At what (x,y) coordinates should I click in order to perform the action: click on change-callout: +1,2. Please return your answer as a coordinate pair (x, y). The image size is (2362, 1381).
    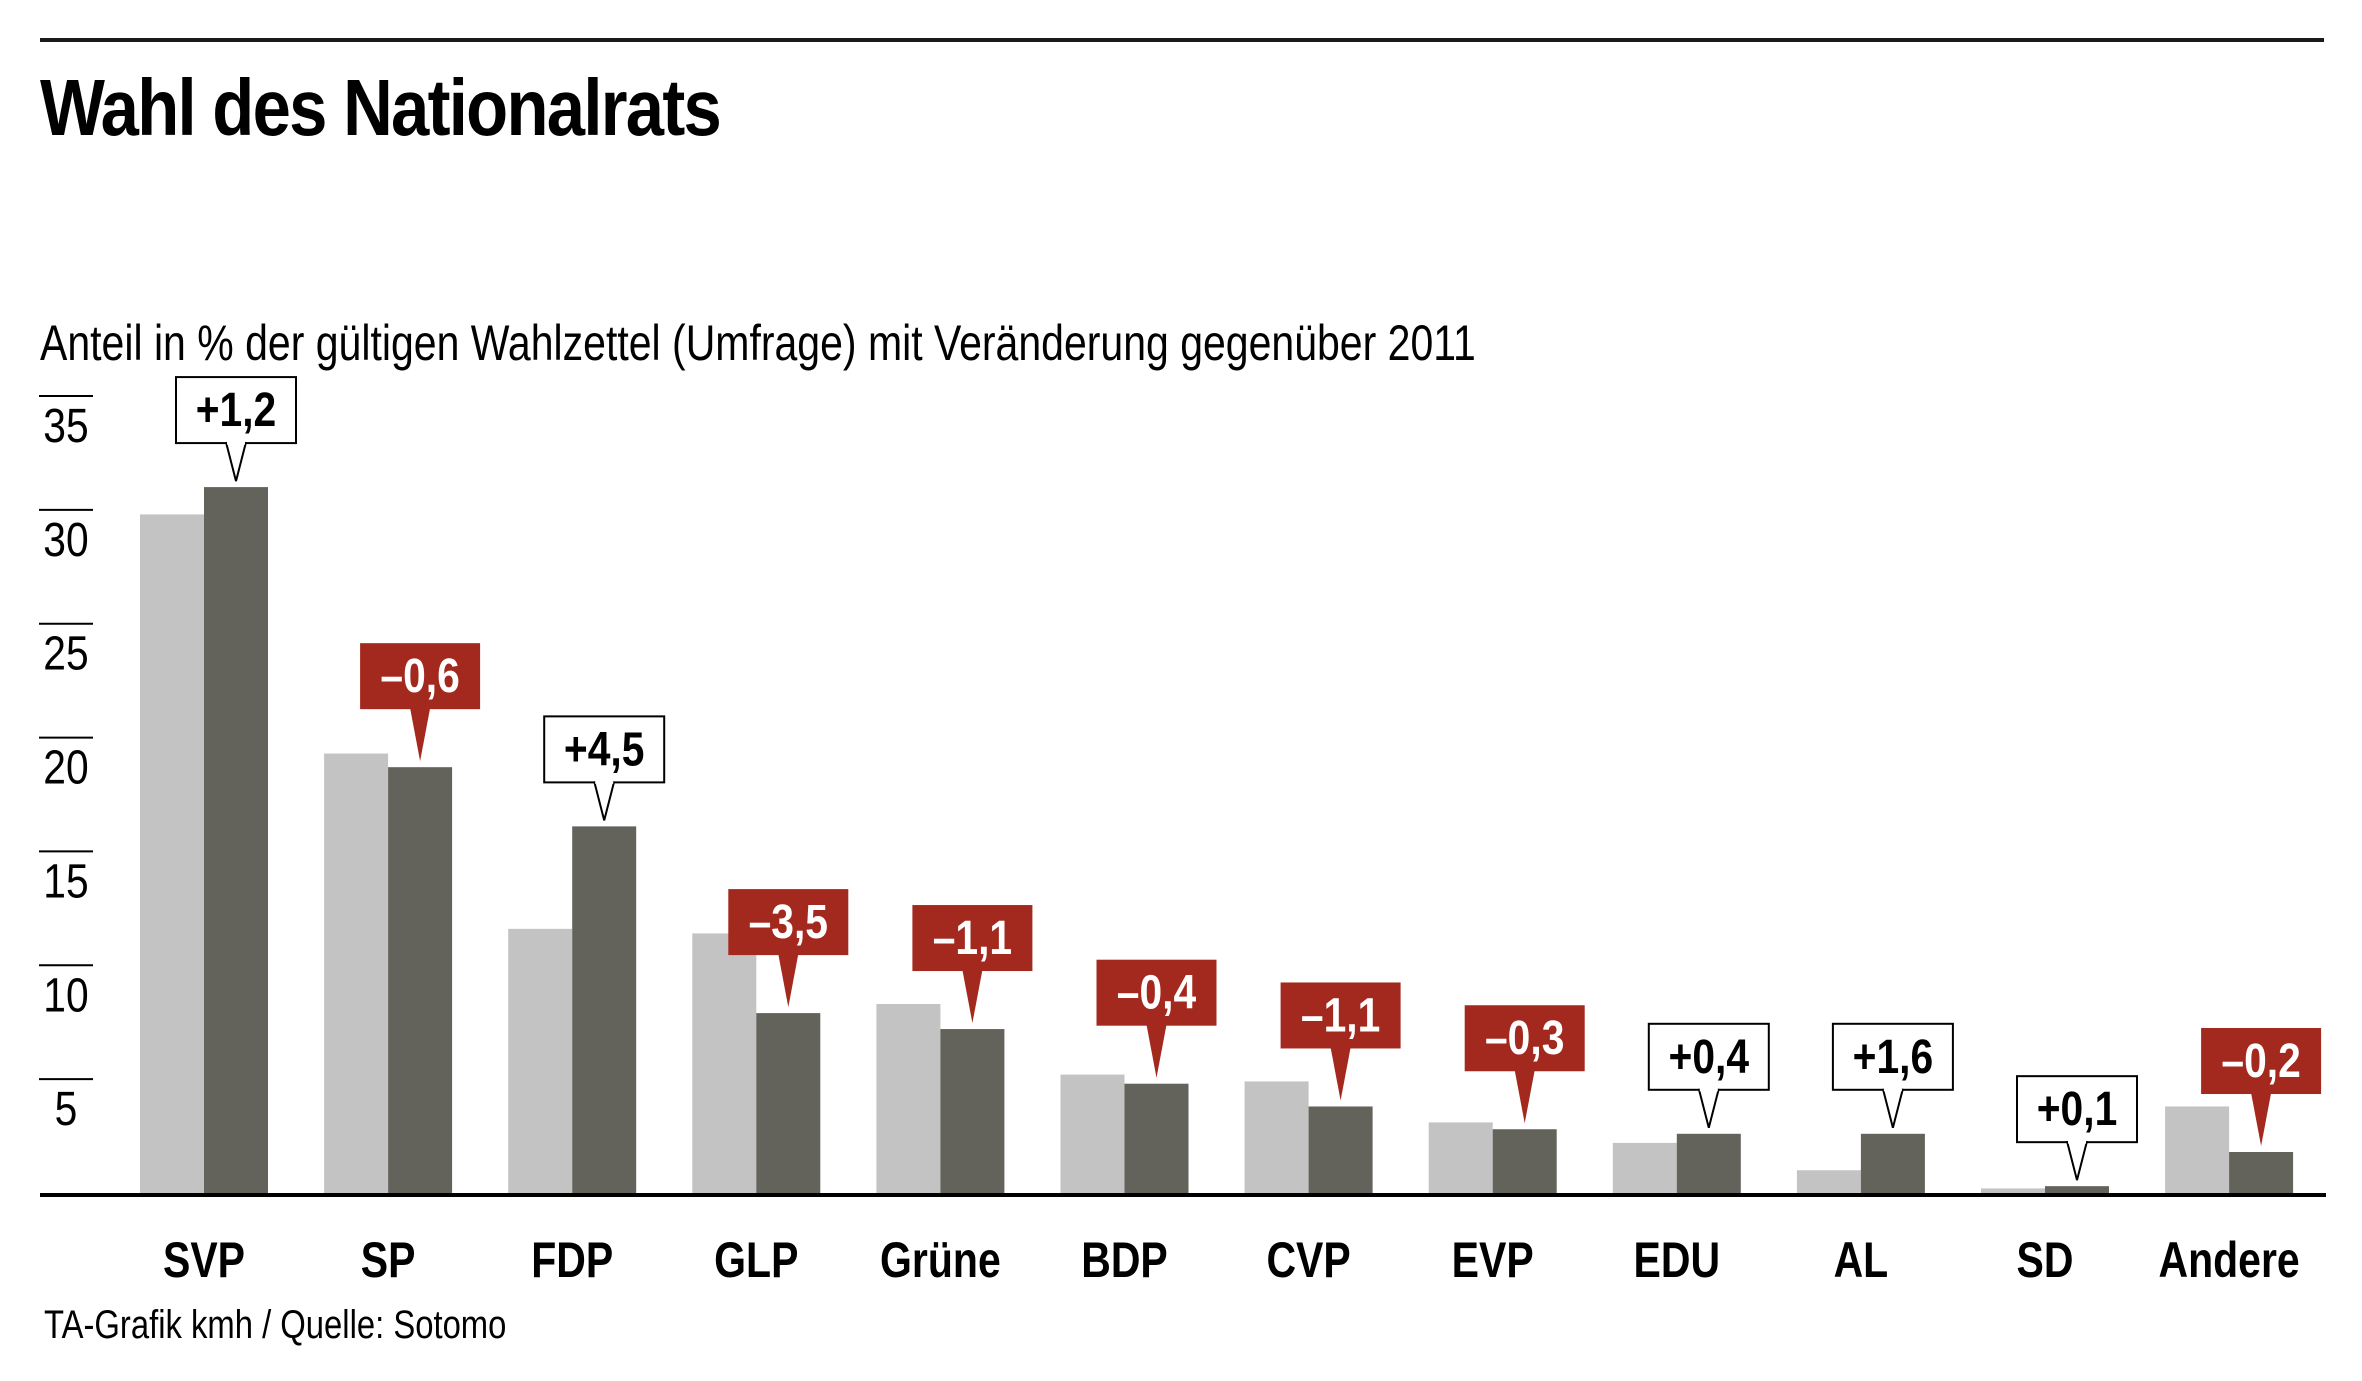
    Looking at the image, I should click on (236, 429).